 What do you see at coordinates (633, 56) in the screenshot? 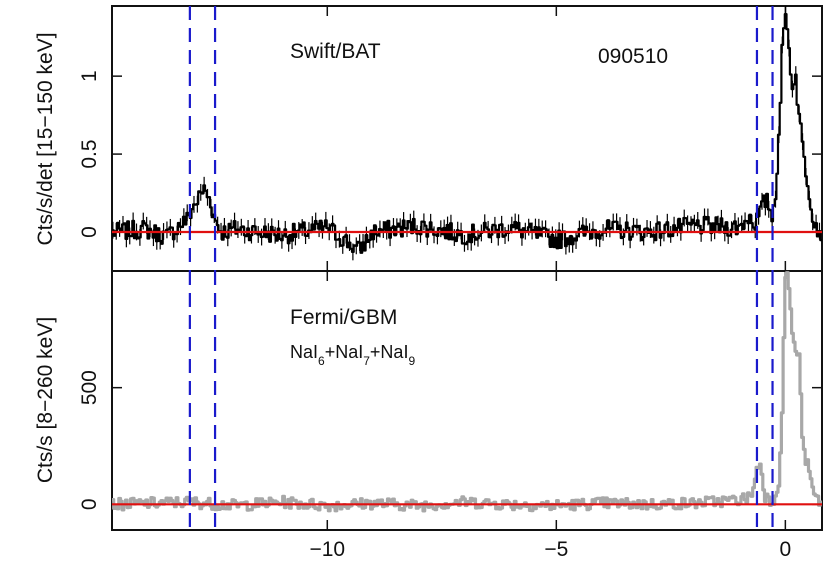
I see `top-burst-label: 090510` at bounding box center [633, 56].